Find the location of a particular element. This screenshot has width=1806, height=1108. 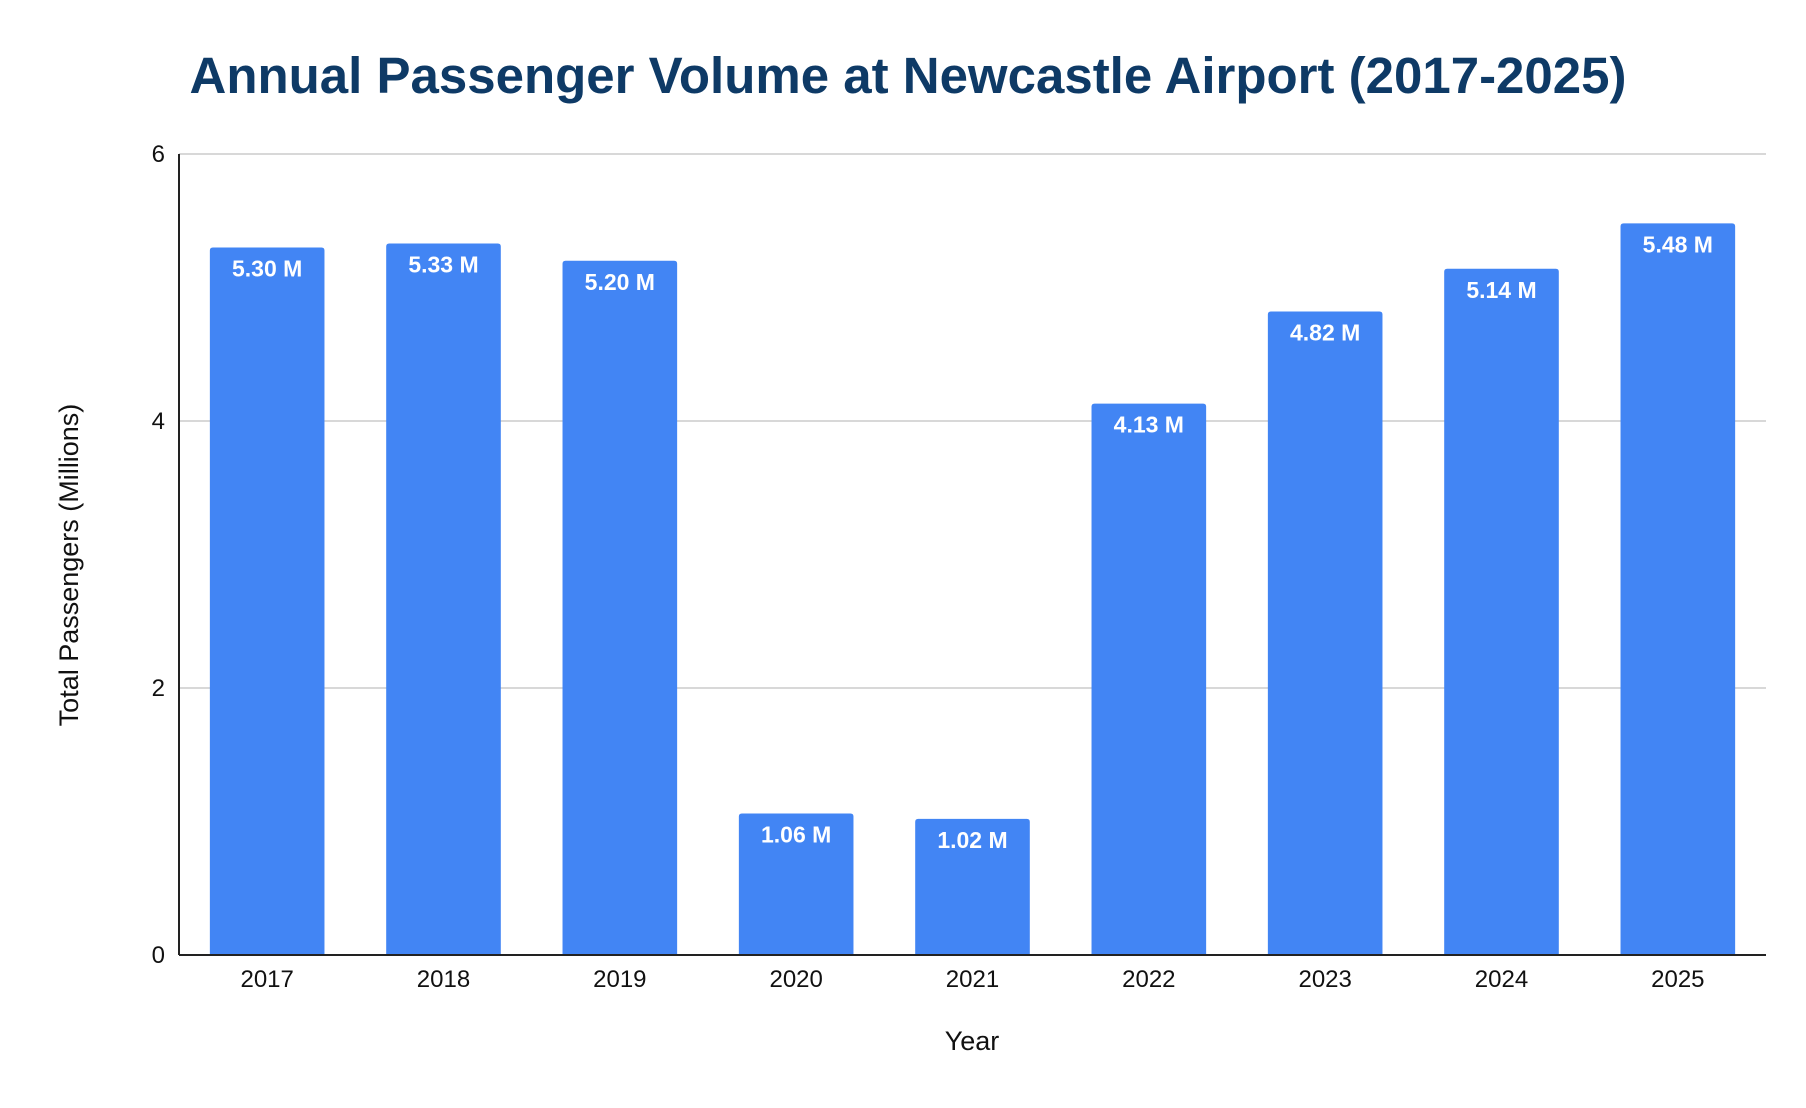

bar-2020 is located at coordinates (796, 884).